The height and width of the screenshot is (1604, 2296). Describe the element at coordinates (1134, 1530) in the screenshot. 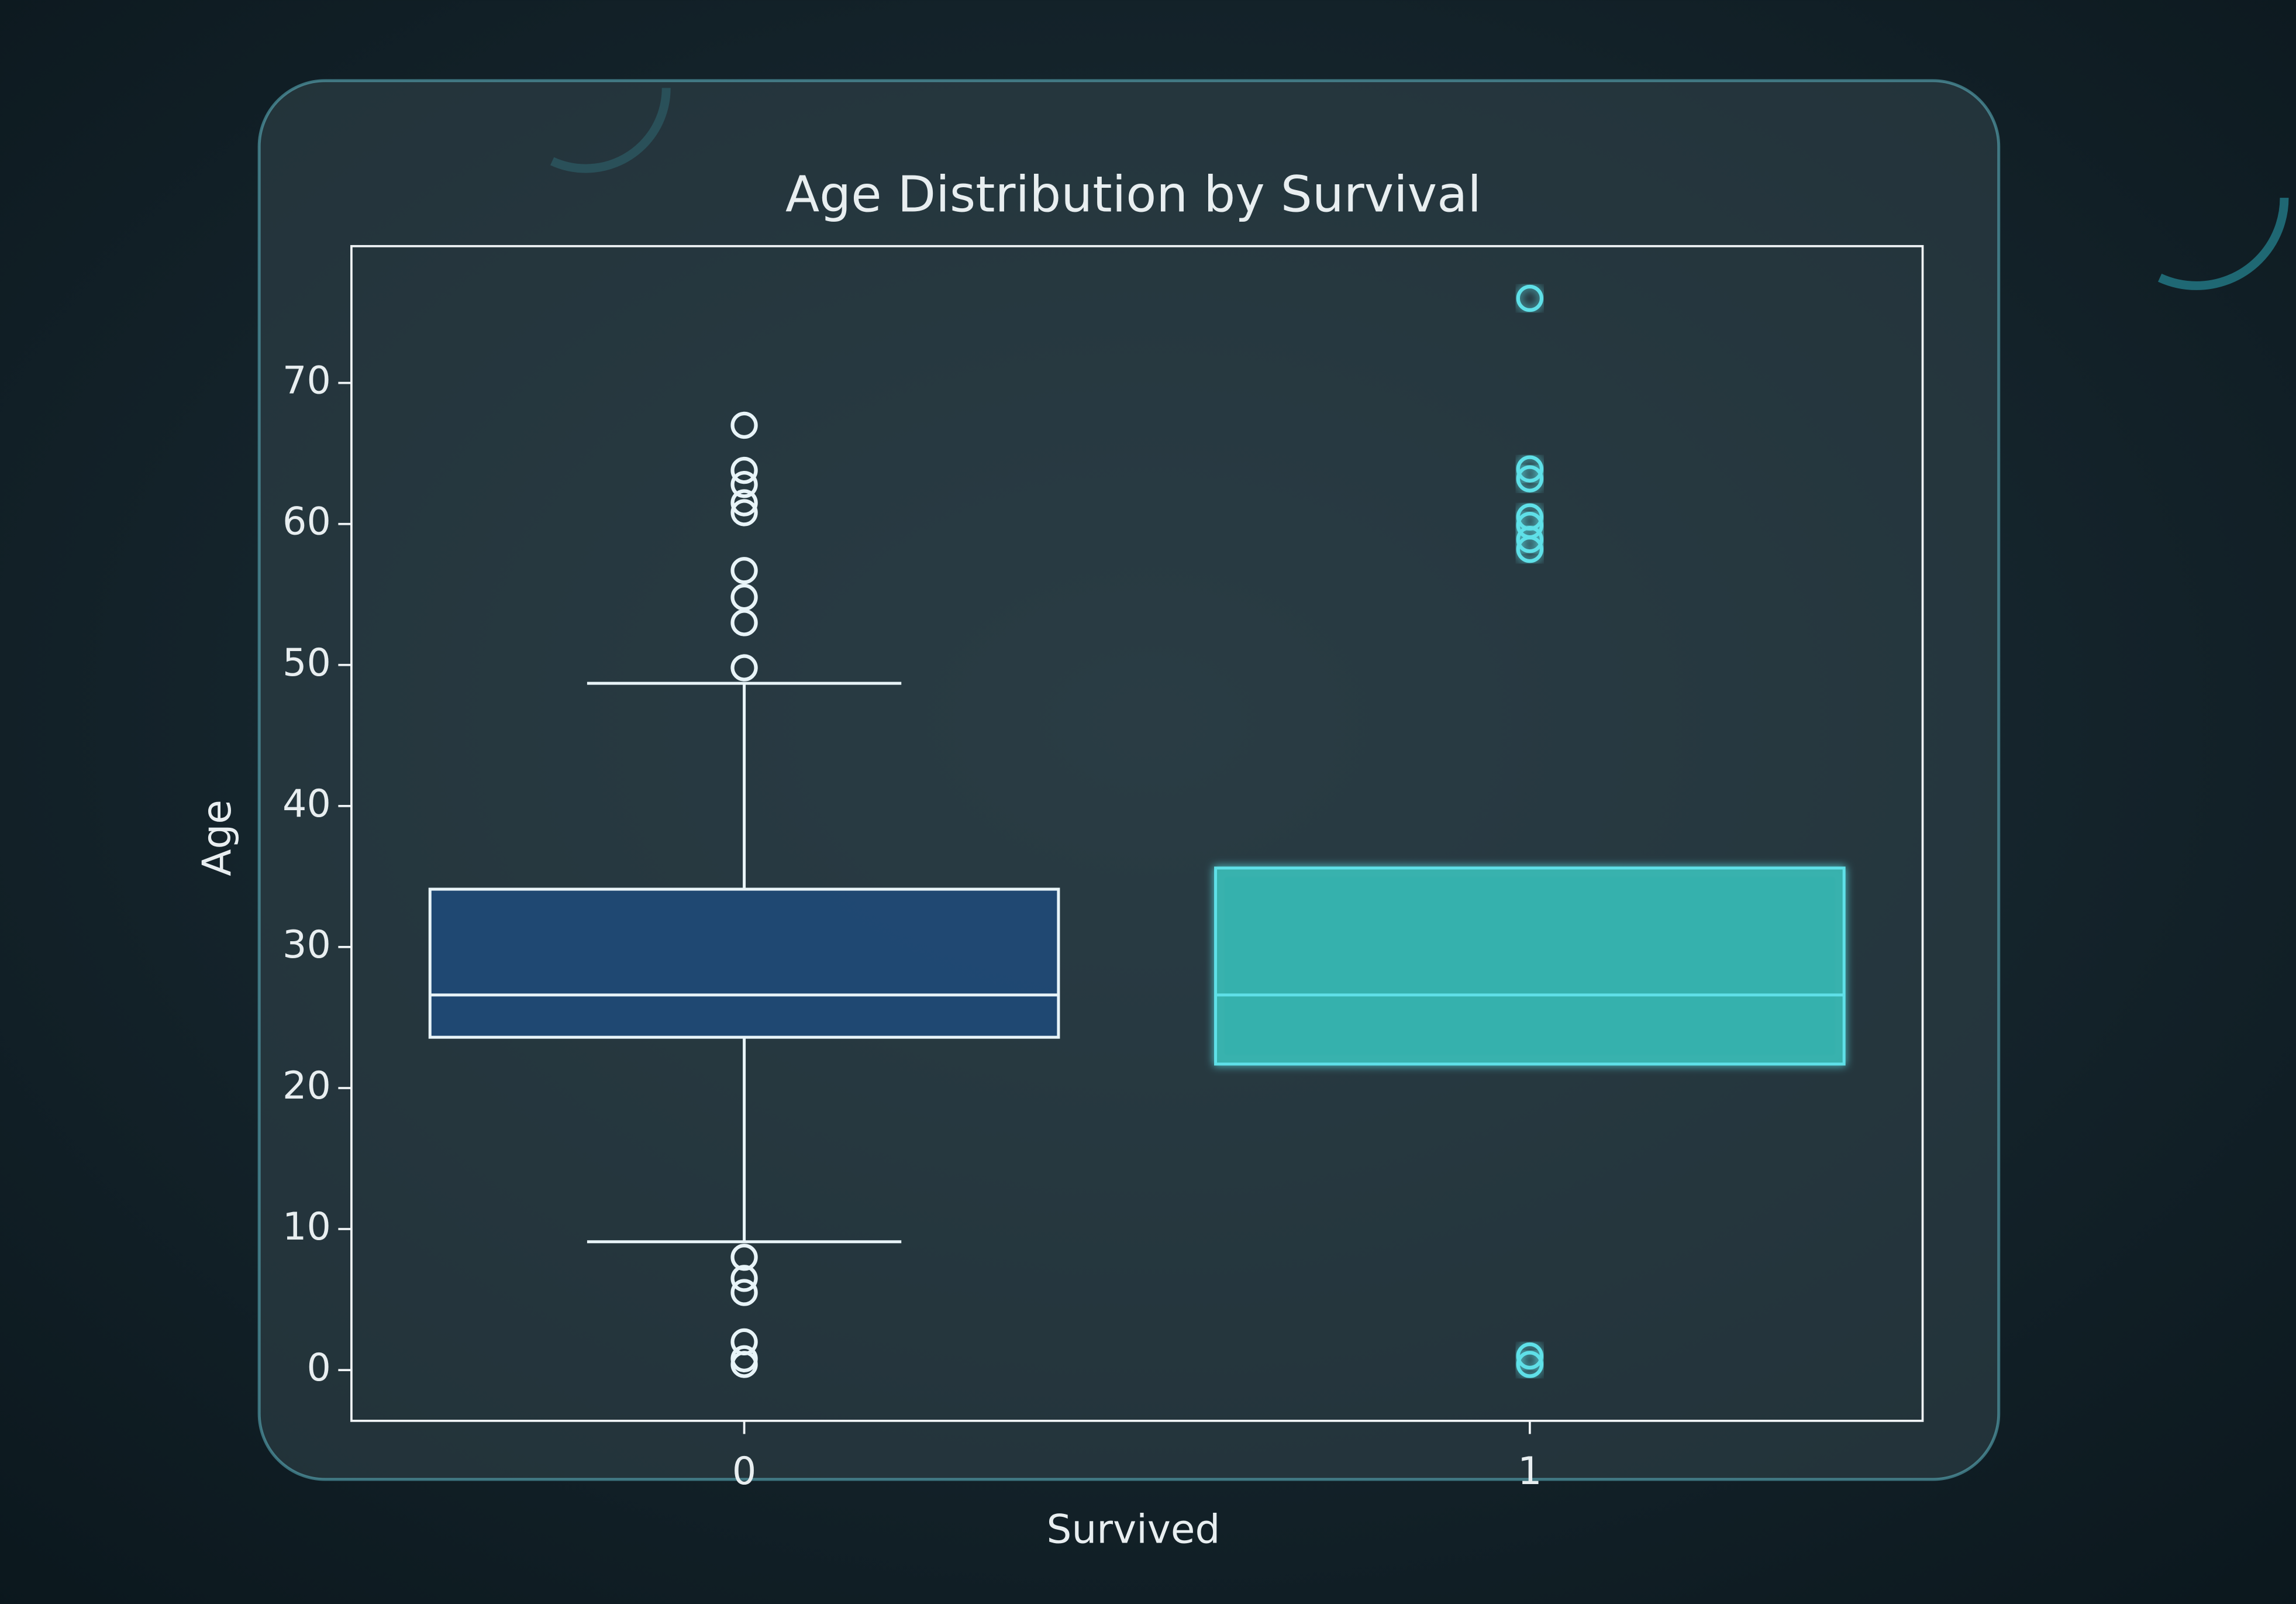

I see `x-axis-label: Survived` at that location.